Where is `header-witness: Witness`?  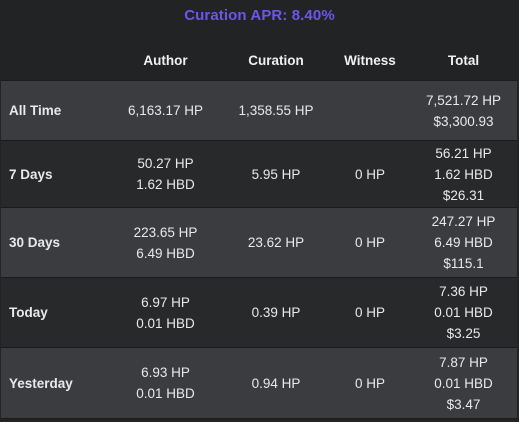 header-witness: Witness is located at coordinates (370, 60).